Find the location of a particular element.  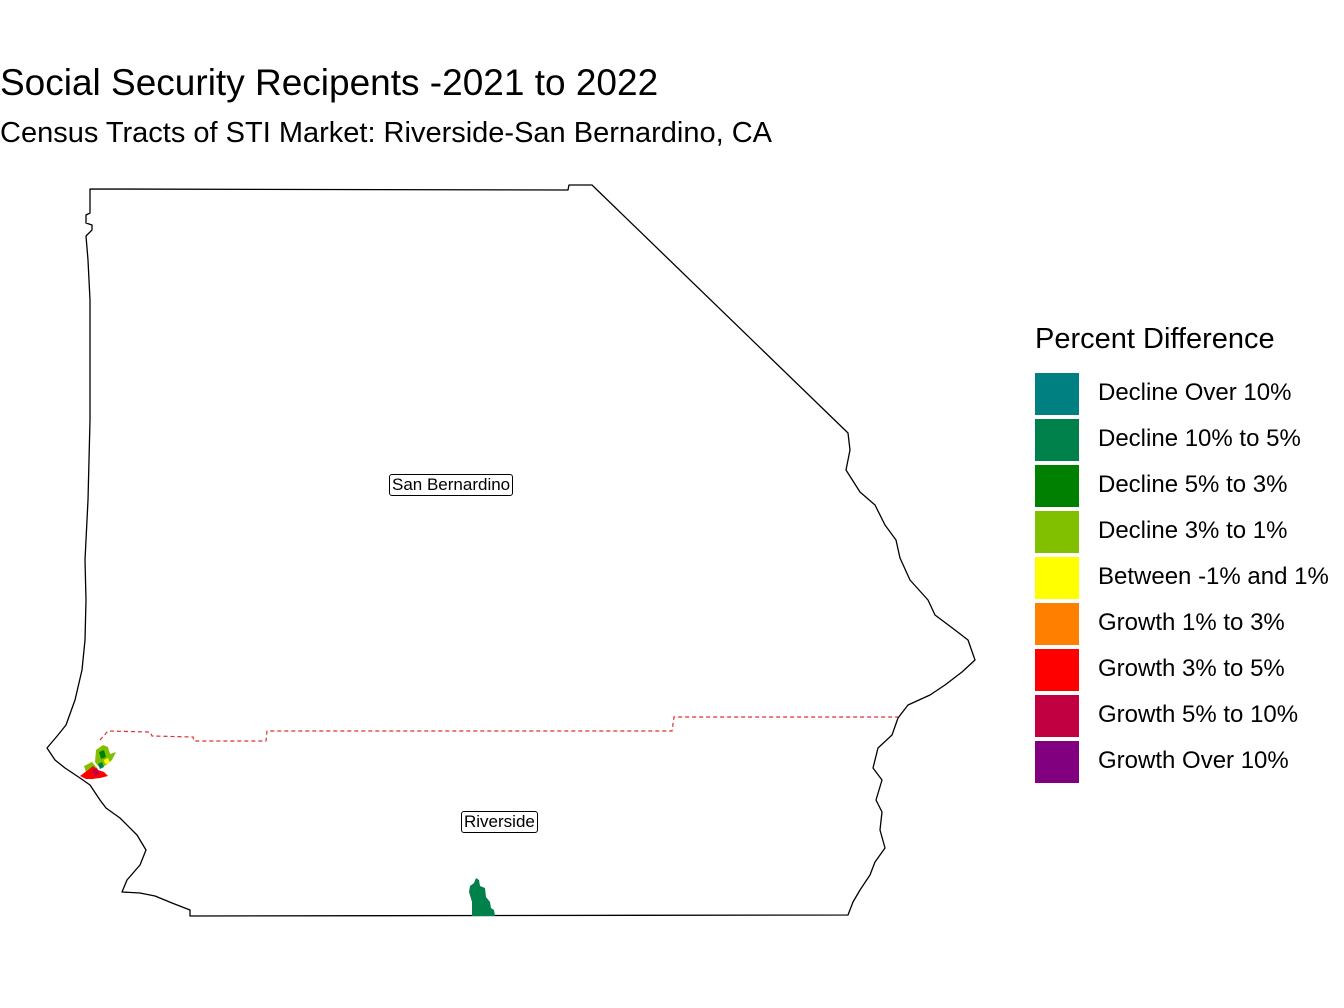

legend-item: Growth 3% to 5% is located at coordinates (1182, 669).